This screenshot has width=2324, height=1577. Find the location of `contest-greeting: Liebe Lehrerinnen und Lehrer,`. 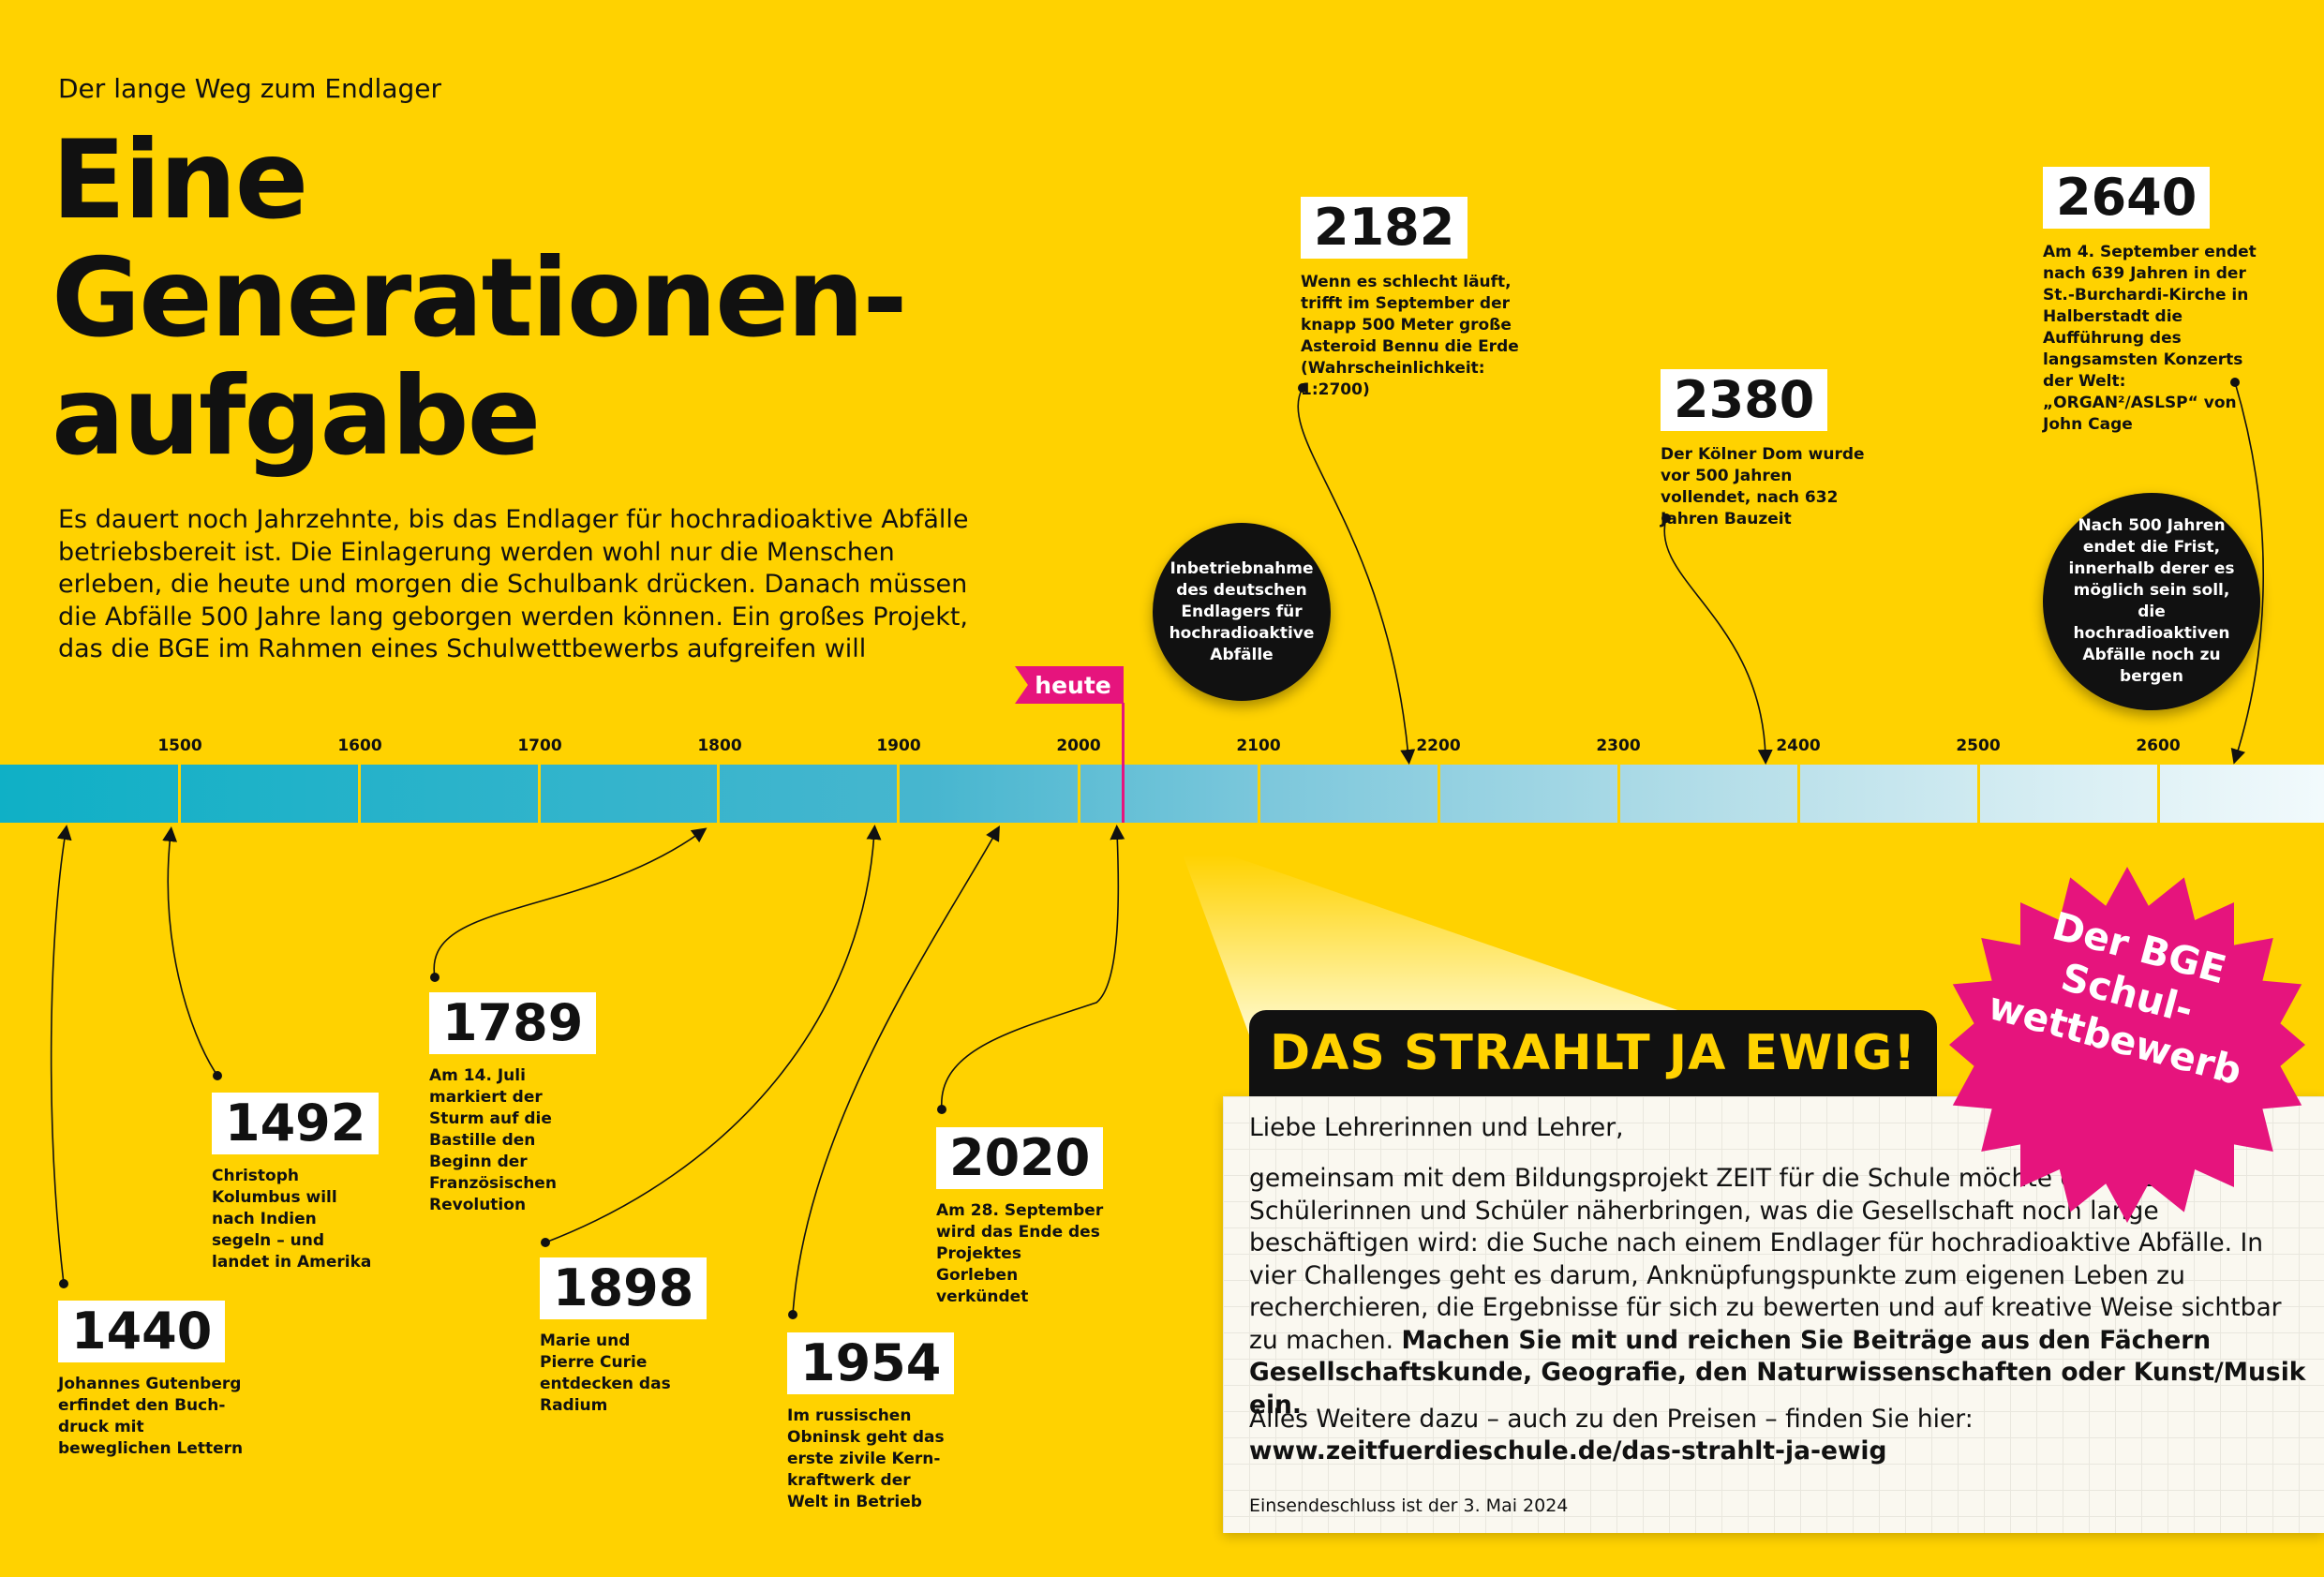

contest-greeting: Liebe Lehrerinnen und Lehrer, is located at coordinates (1436, 1128).